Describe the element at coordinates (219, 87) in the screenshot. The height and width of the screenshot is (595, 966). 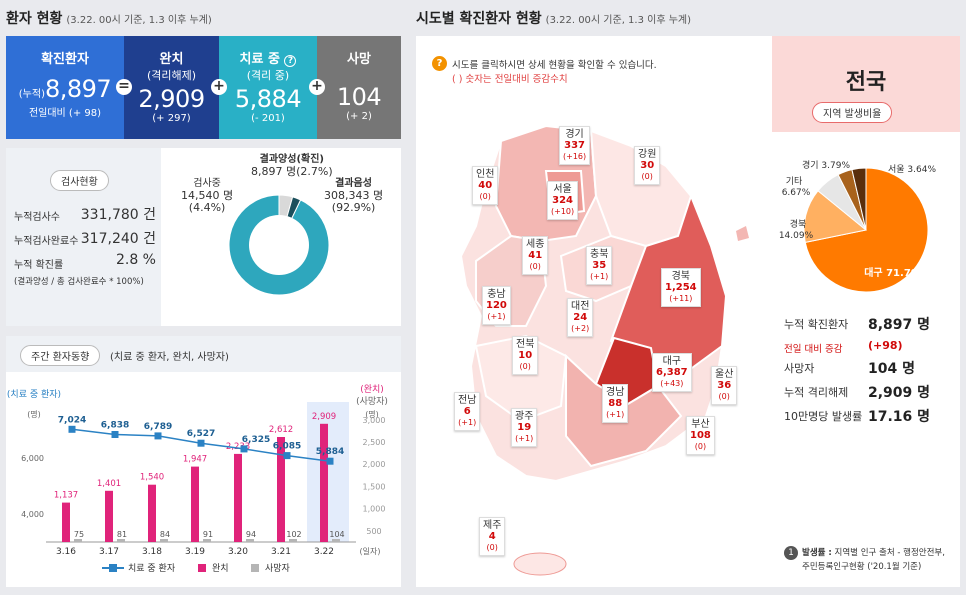
I see `plus-icon: +` at that location.